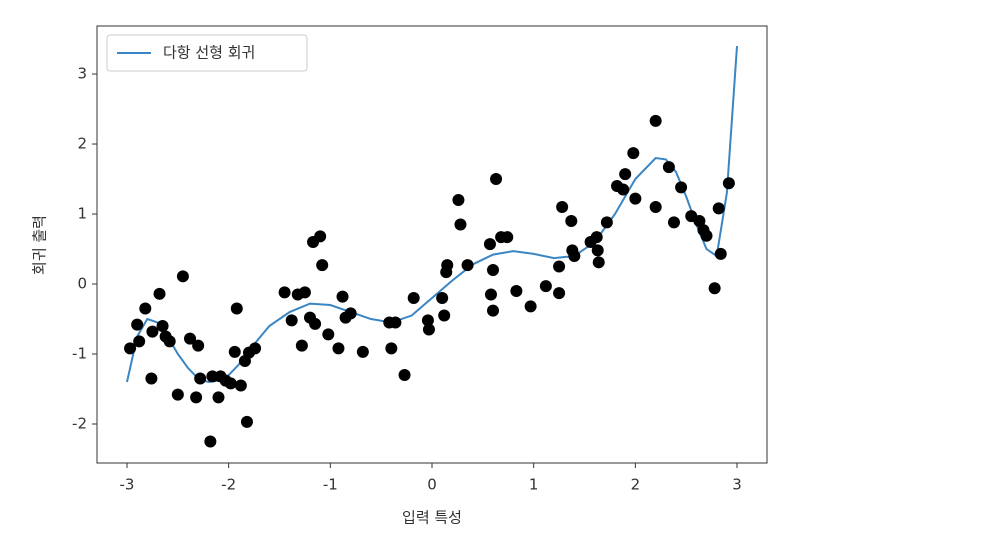 The width and height of the screenshot is (1002, 550). What do you see at coordinates (82, 284) in the screenshot?
I see `y-tick-label: 0` at bounding box center [82, 284].